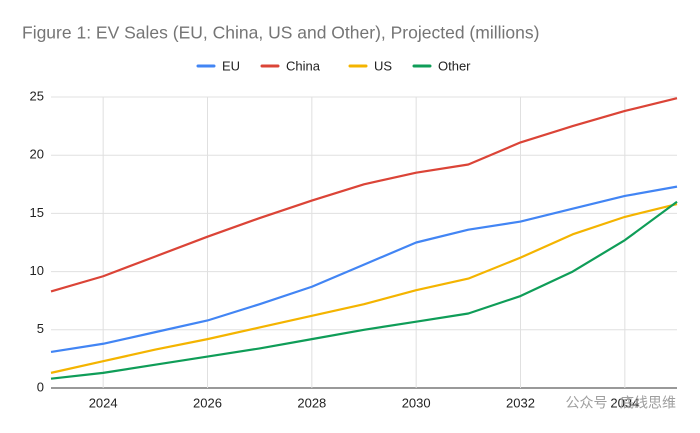  I want to click on y-tick-label: 0, so click(40, 386).